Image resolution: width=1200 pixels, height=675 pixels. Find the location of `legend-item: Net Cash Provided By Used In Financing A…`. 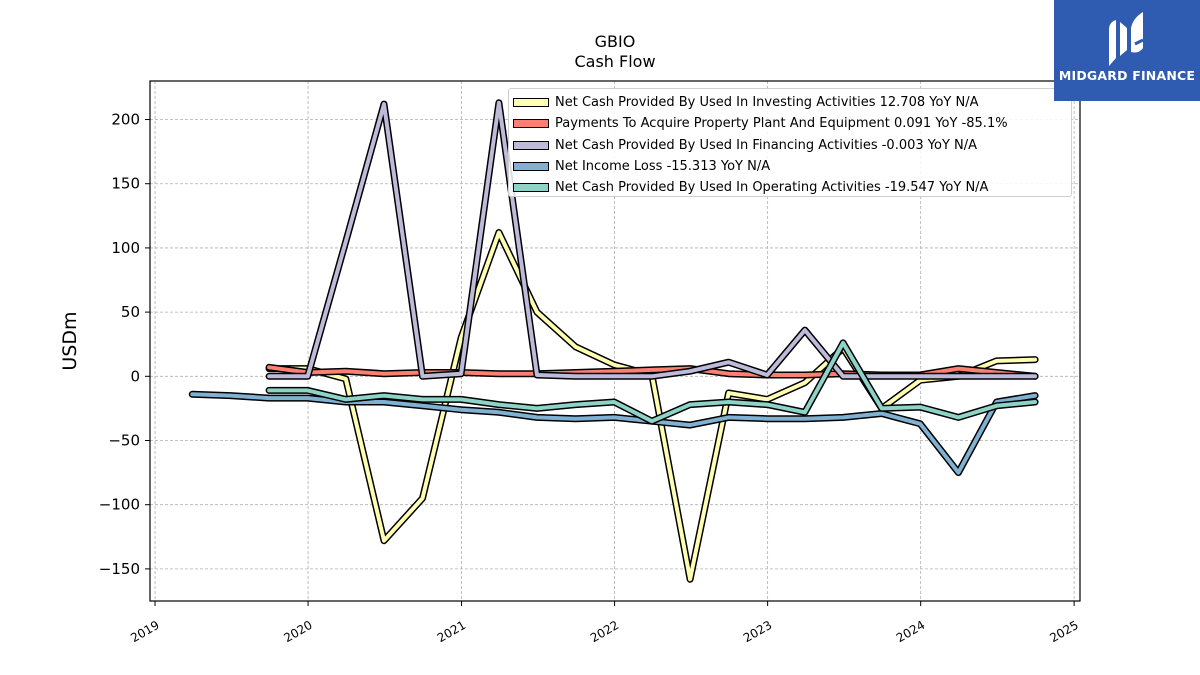

legend-item: Net Cash Provided By Used In Financing A… is located at coordinates (790, 145).